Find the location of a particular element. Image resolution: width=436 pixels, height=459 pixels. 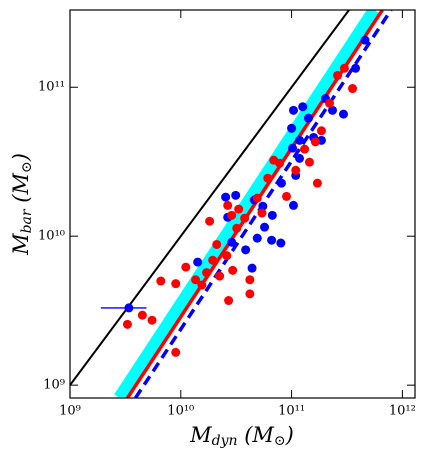

x-tick-label: 10¹¹ is located at coordinates (291, 411).